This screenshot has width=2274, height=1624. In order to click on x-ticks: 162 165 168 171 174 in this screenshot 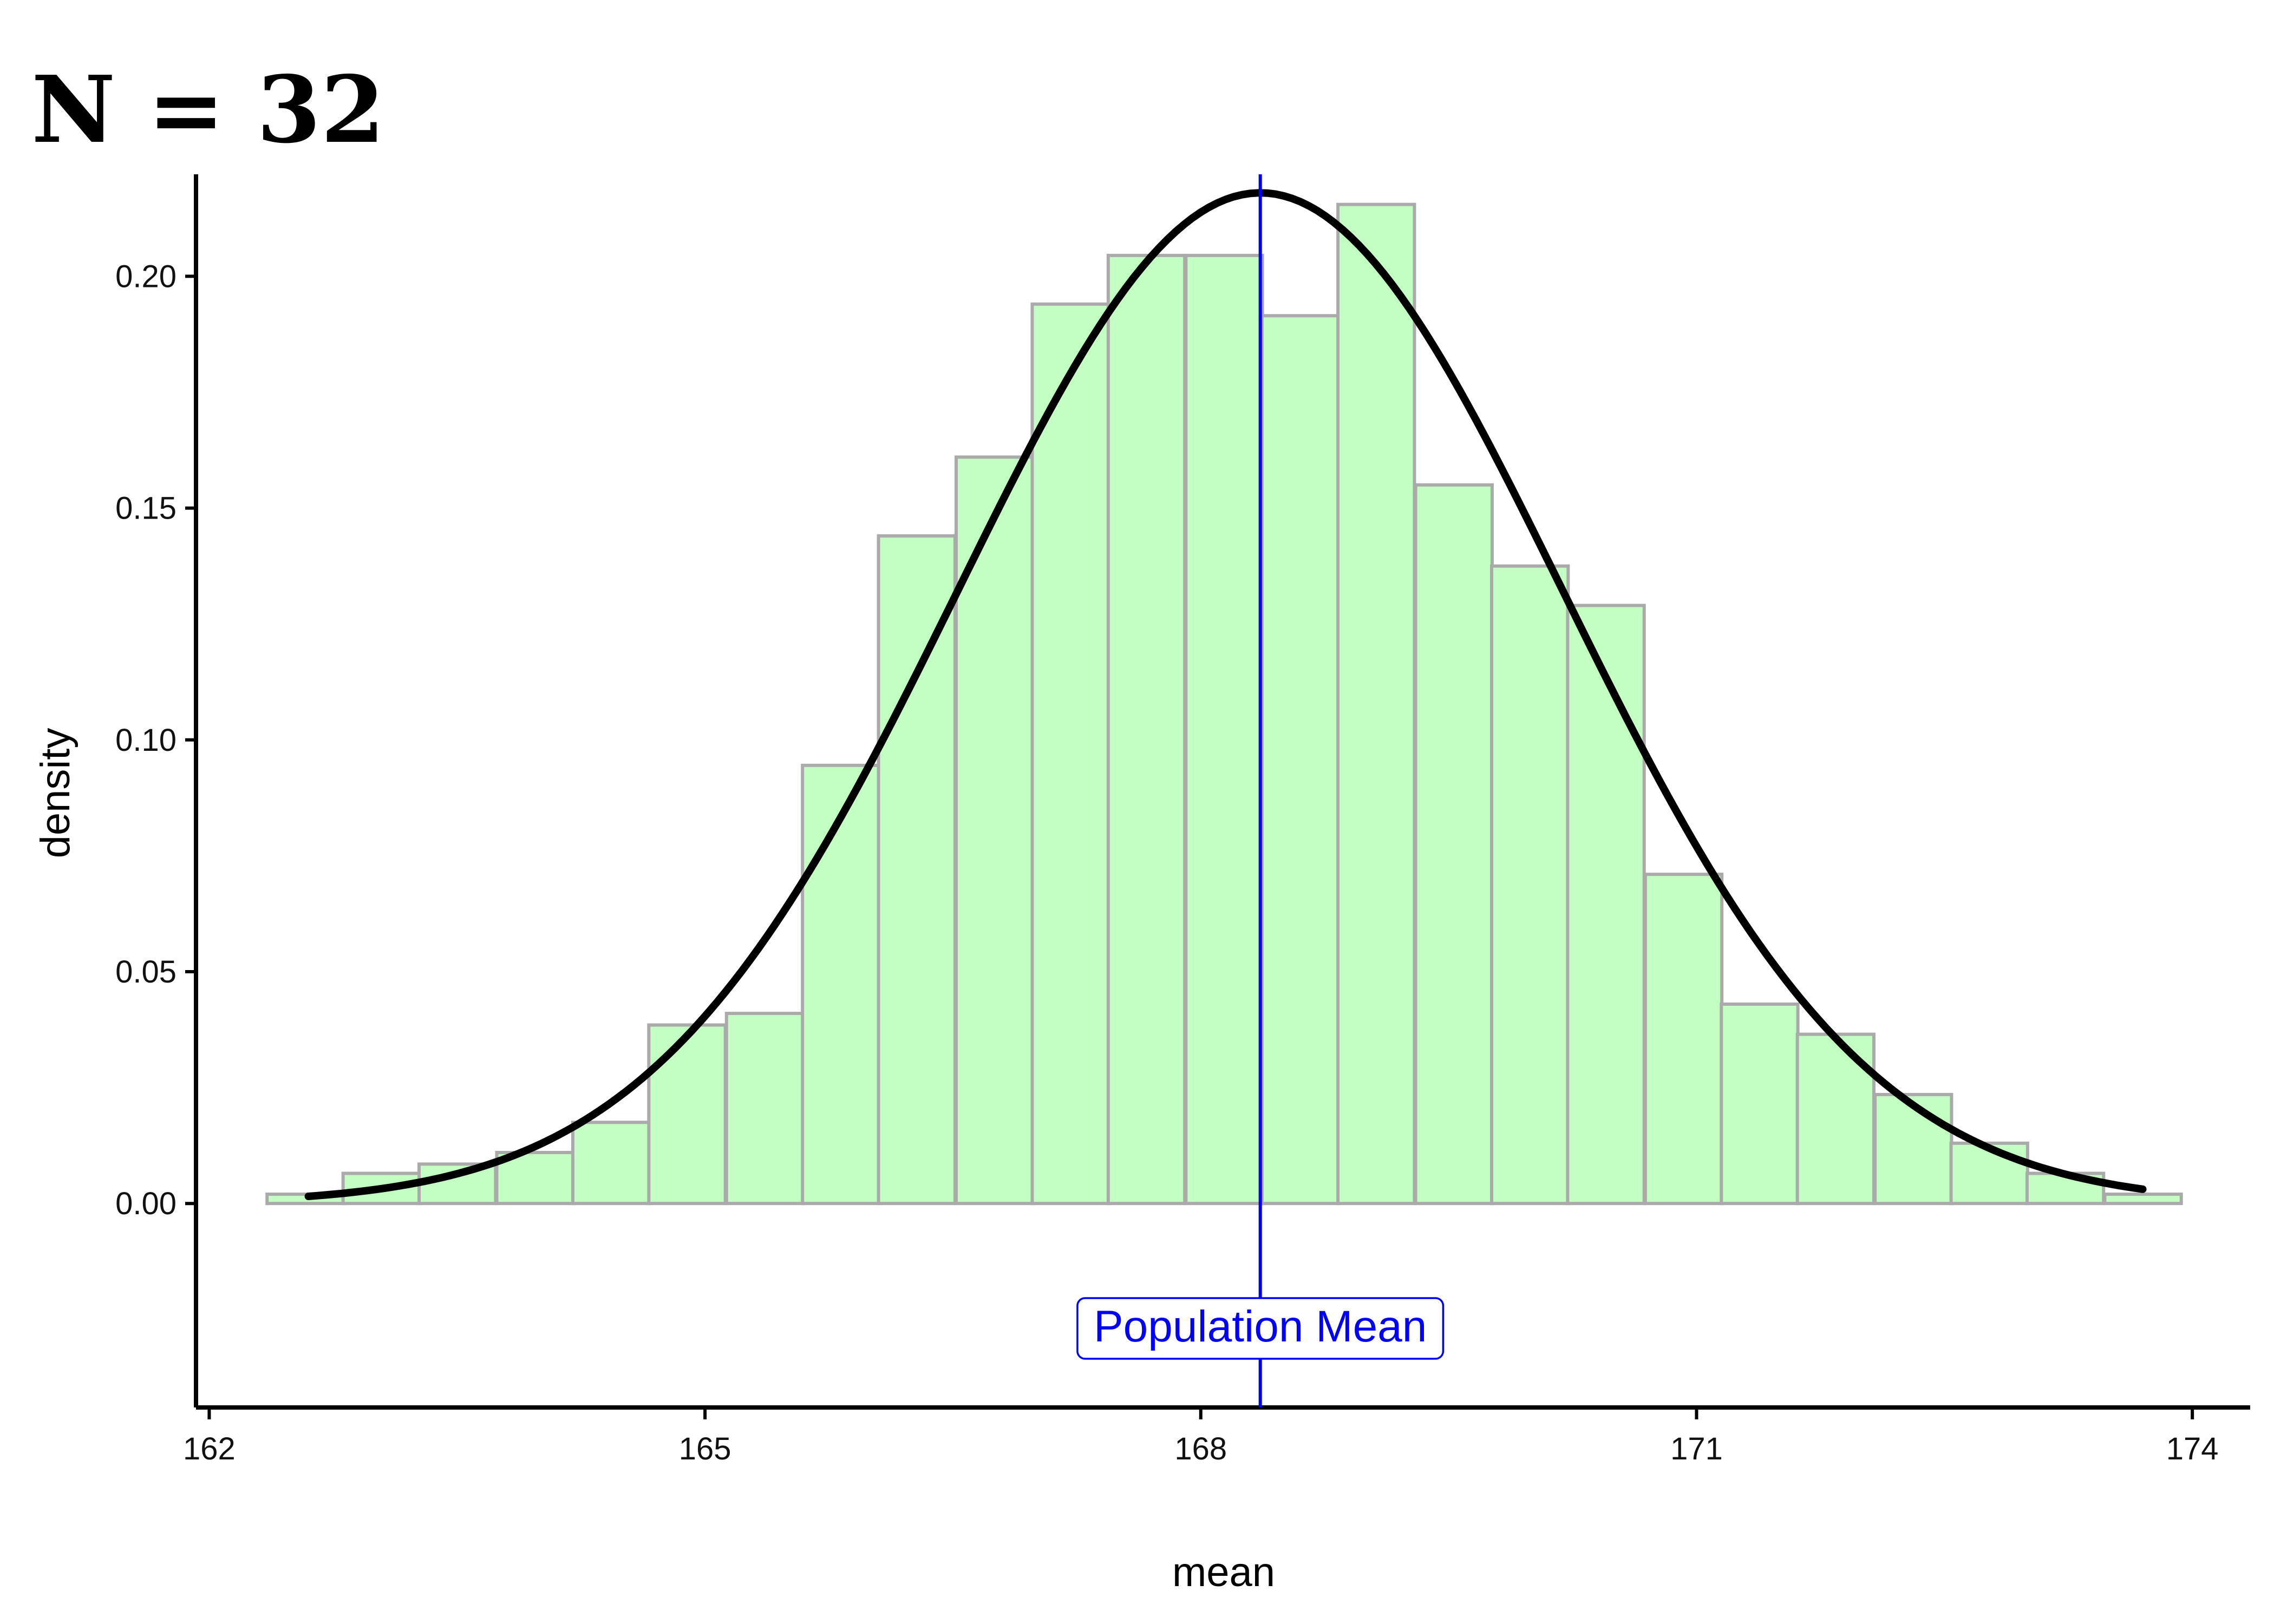, I will do `click(1201, 1437)`.